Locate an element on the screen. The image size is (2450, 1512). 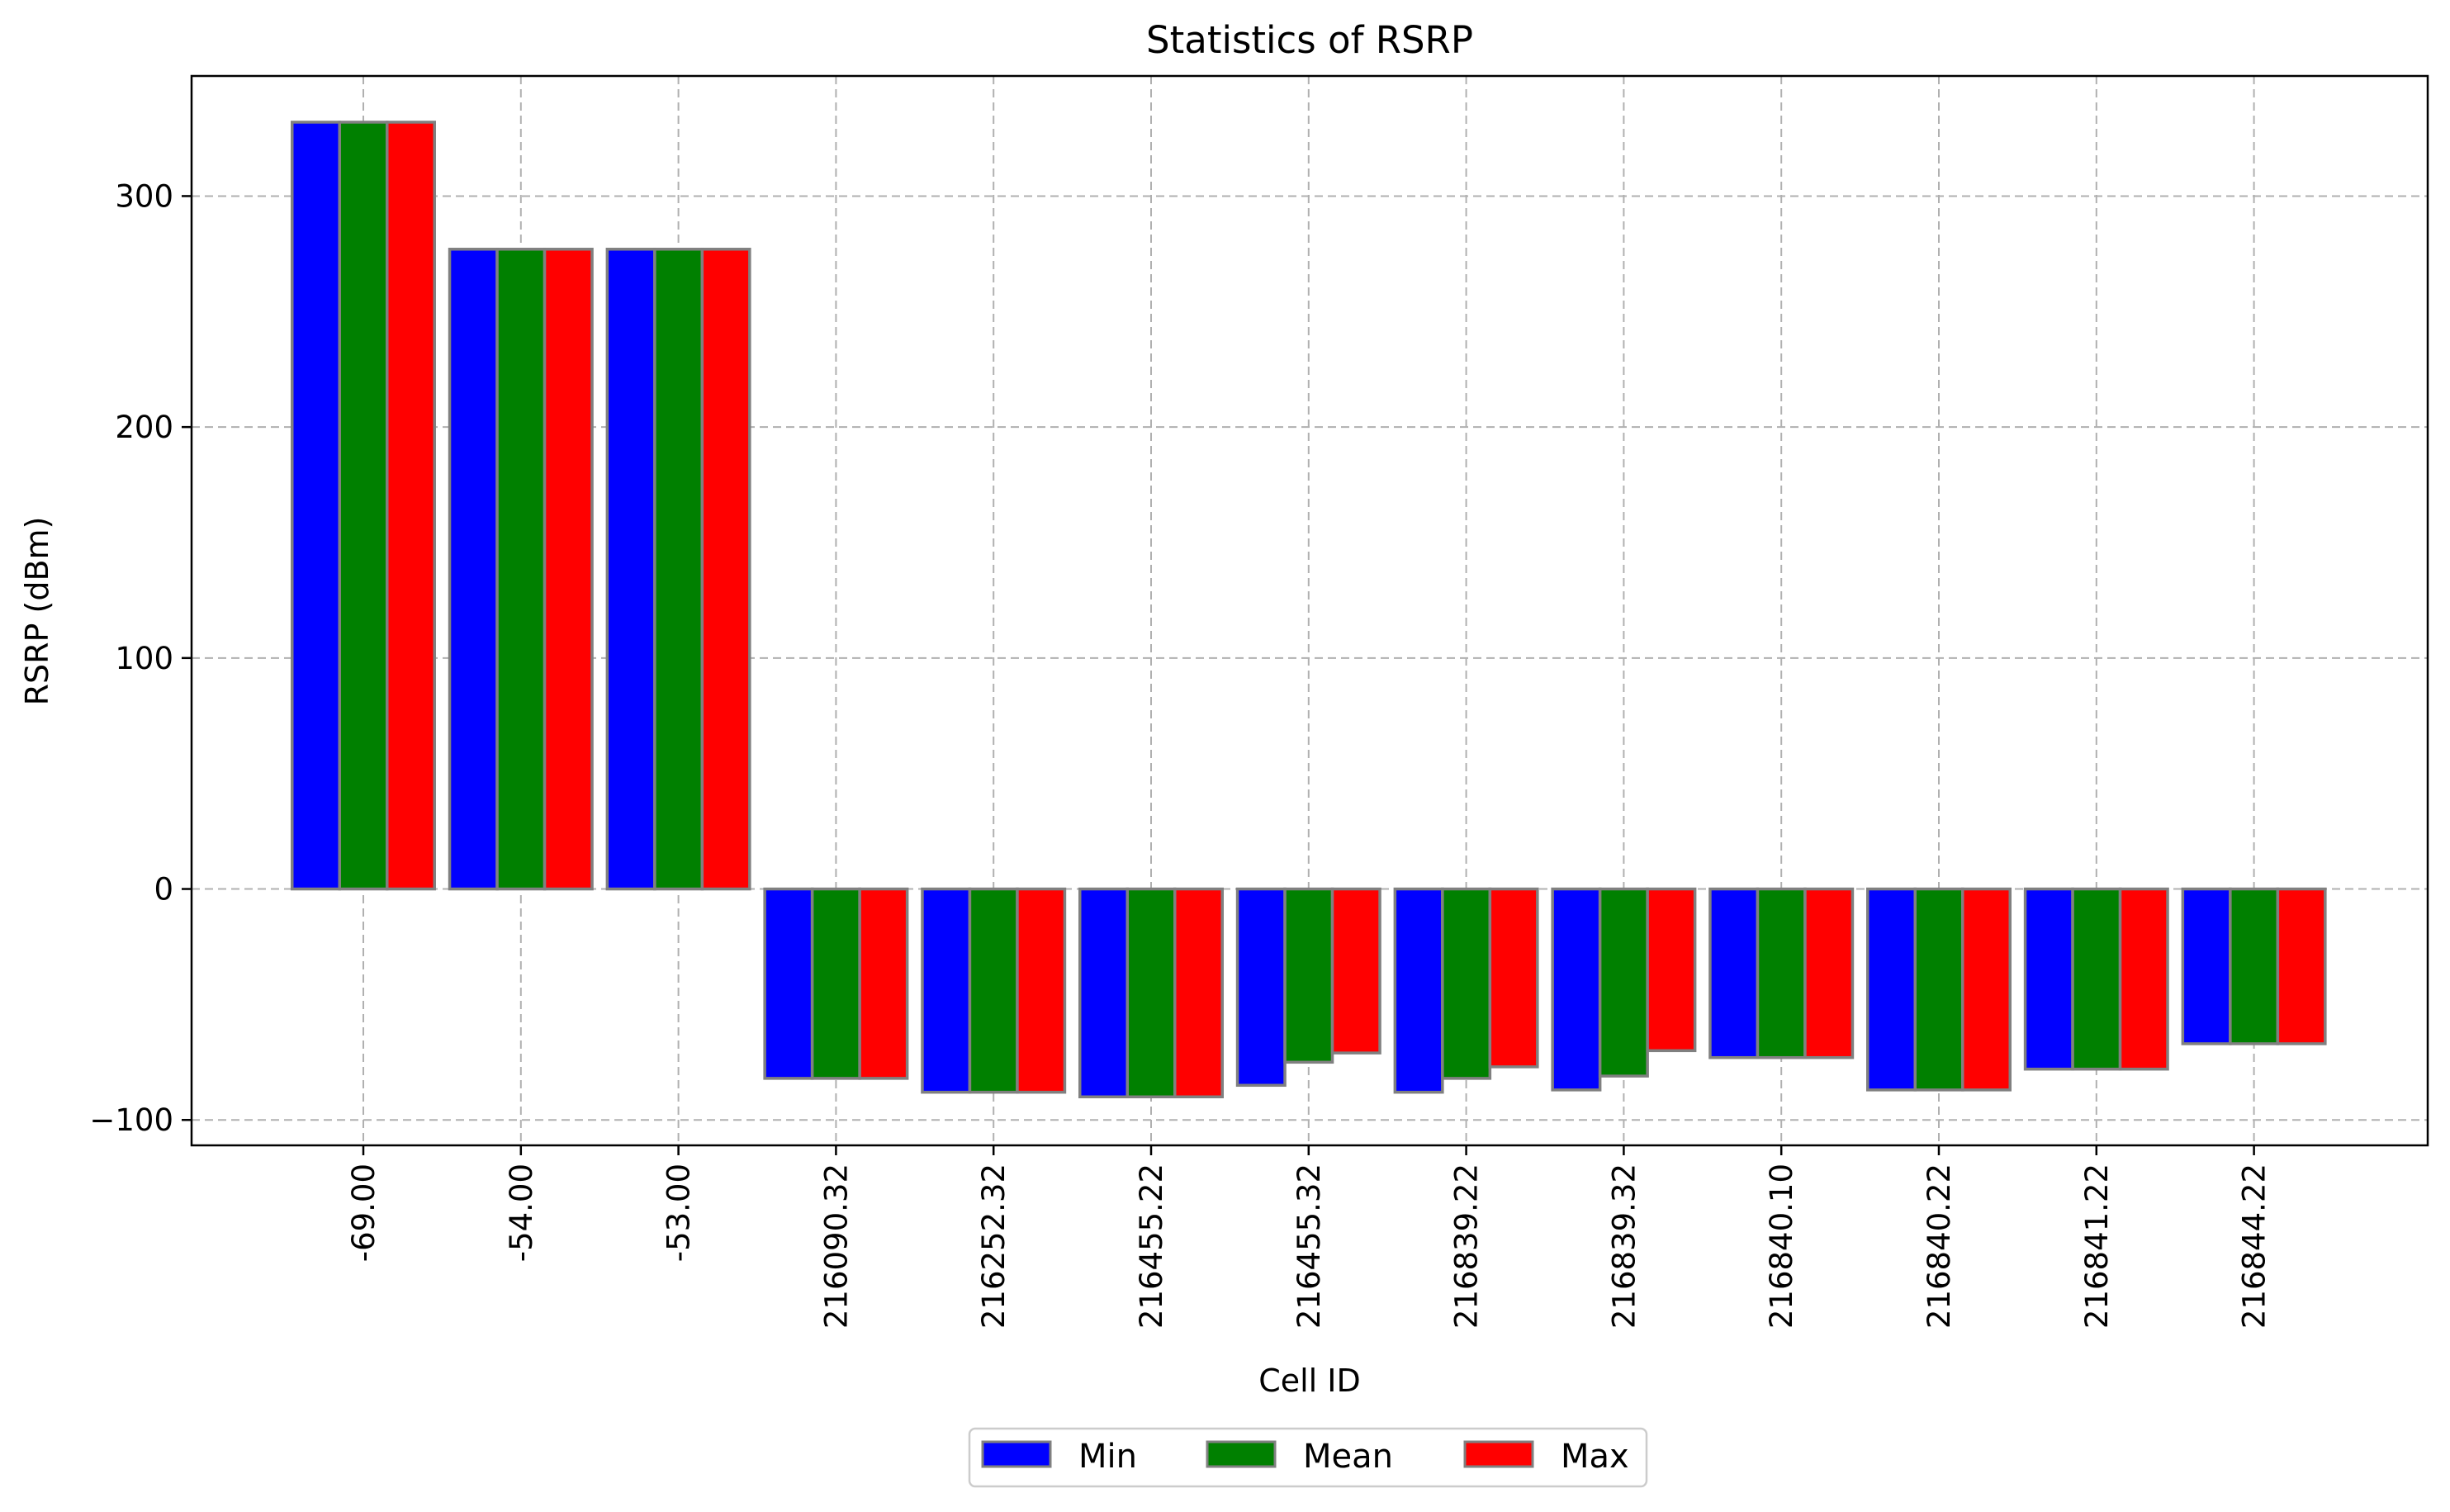
x-tick-label: -53.00 is located at coordinates (679, 1213).